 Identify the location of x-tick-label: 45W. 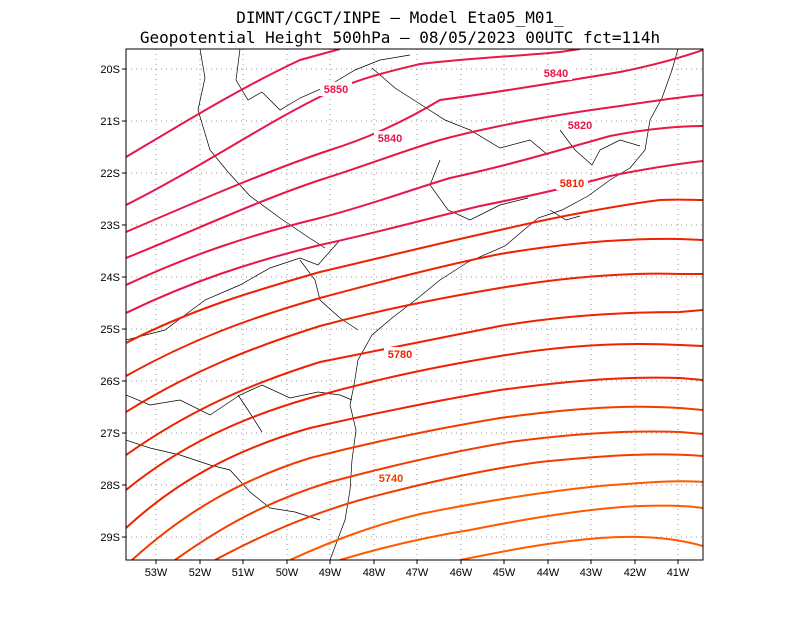
(504, 573).